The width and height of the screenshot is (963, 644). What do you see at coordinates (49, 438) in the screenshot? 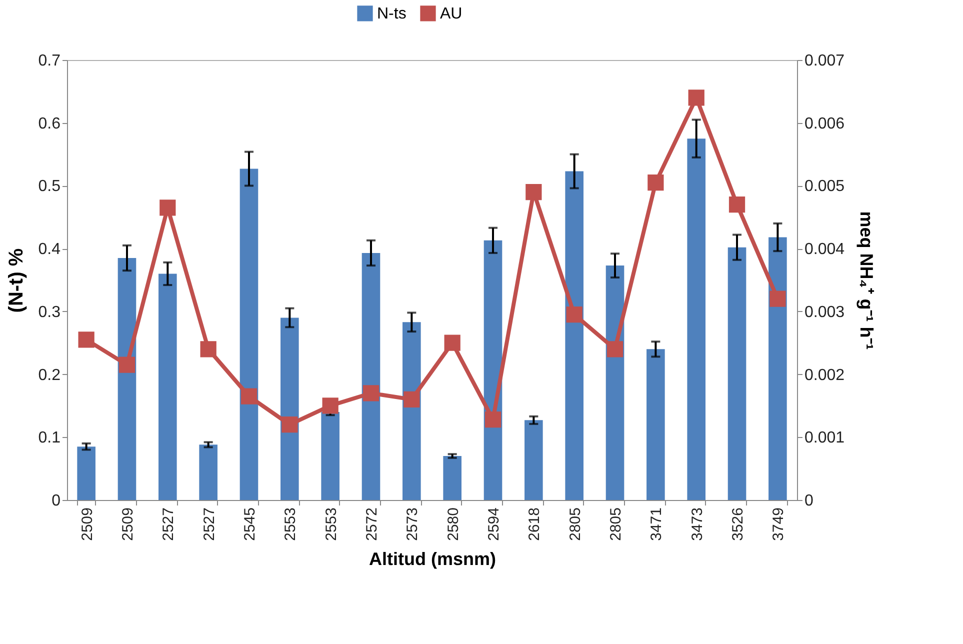
I see `y-tick-label: 0.1` at bounding box center [49, 438].